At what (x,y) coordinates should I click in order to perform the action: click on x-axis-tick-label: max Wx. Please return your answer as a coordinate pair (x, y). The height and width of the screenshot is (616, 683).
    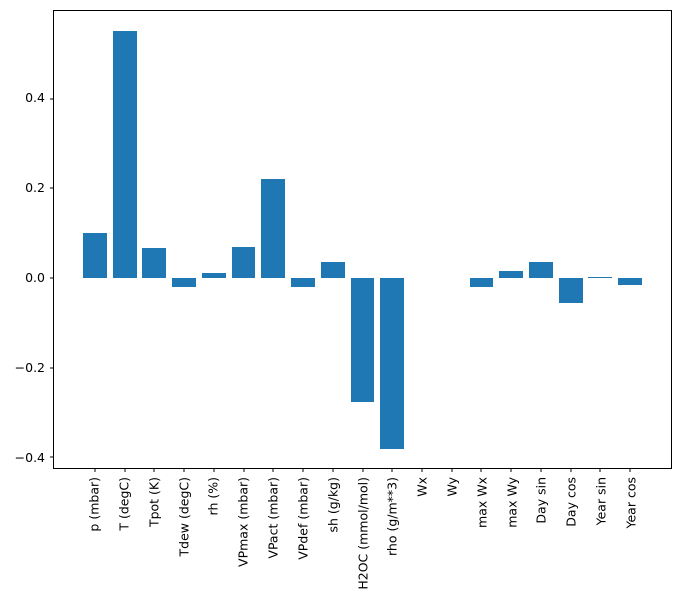
    Looking at the image, I should click on (482, 502).